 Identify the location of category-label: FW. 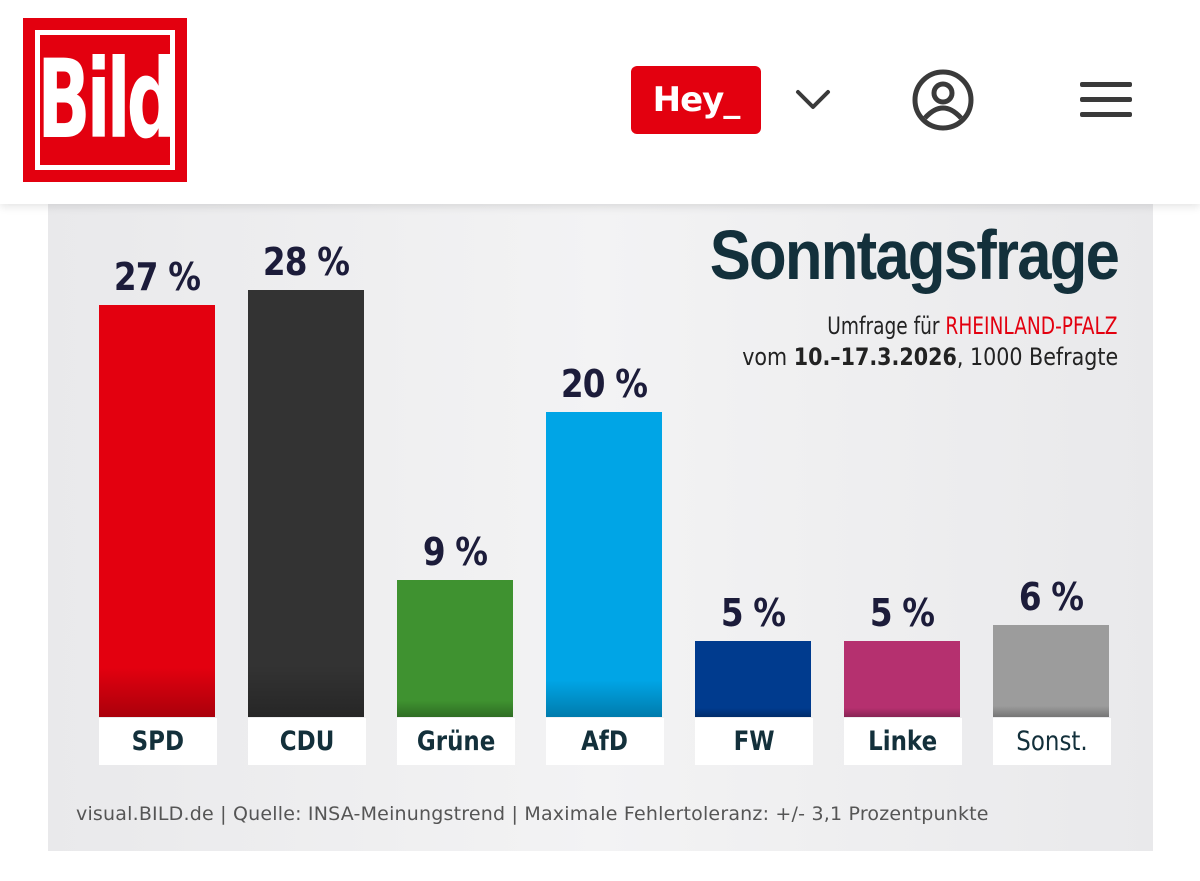
(754, 741).